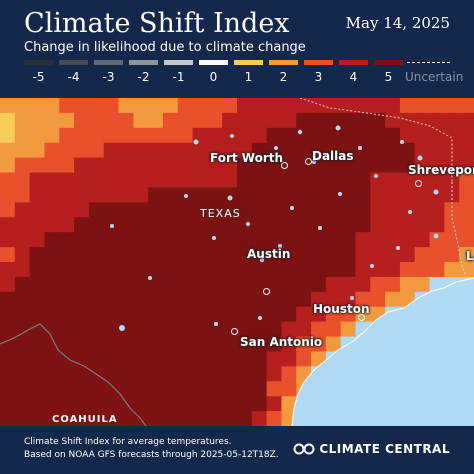 The image size is (474, 474). Describe the element at coordinates (418, 183) in the screenshot. I see `shreveport-marker` at that location.